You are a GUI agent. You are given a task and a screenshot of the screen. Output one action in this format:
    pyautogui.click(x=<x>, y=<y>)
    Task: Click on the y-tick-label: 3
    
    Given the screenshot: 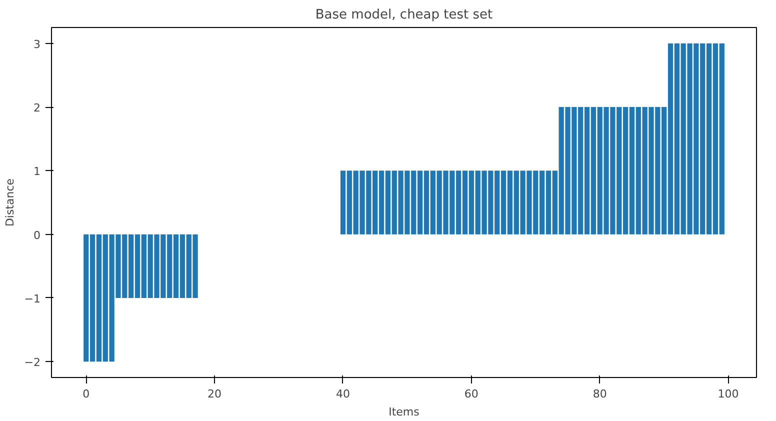 What is the action you would take?
    pyautogui.click(x=37, y=44)
    